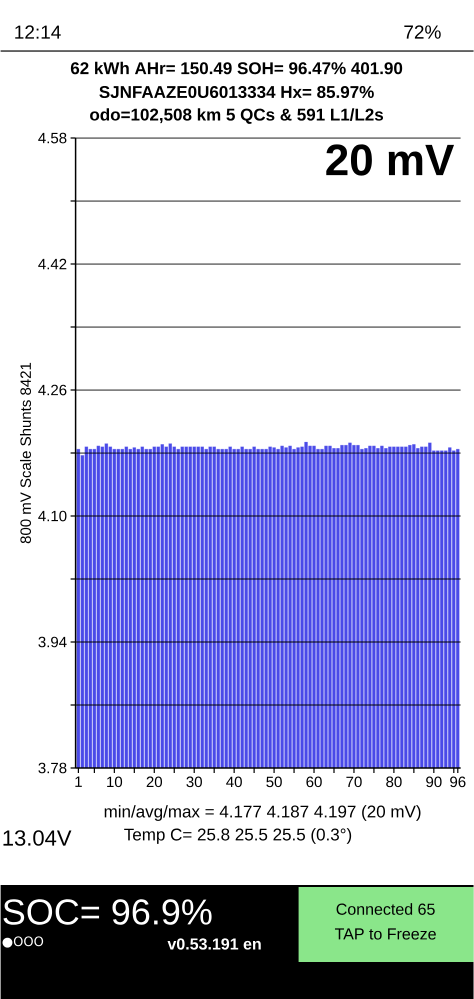 This screenshot has width=474, height=999. Describe the element at coordinates (385, 934) in the screenshot. I see `text: TAP to Freeze` at that location.